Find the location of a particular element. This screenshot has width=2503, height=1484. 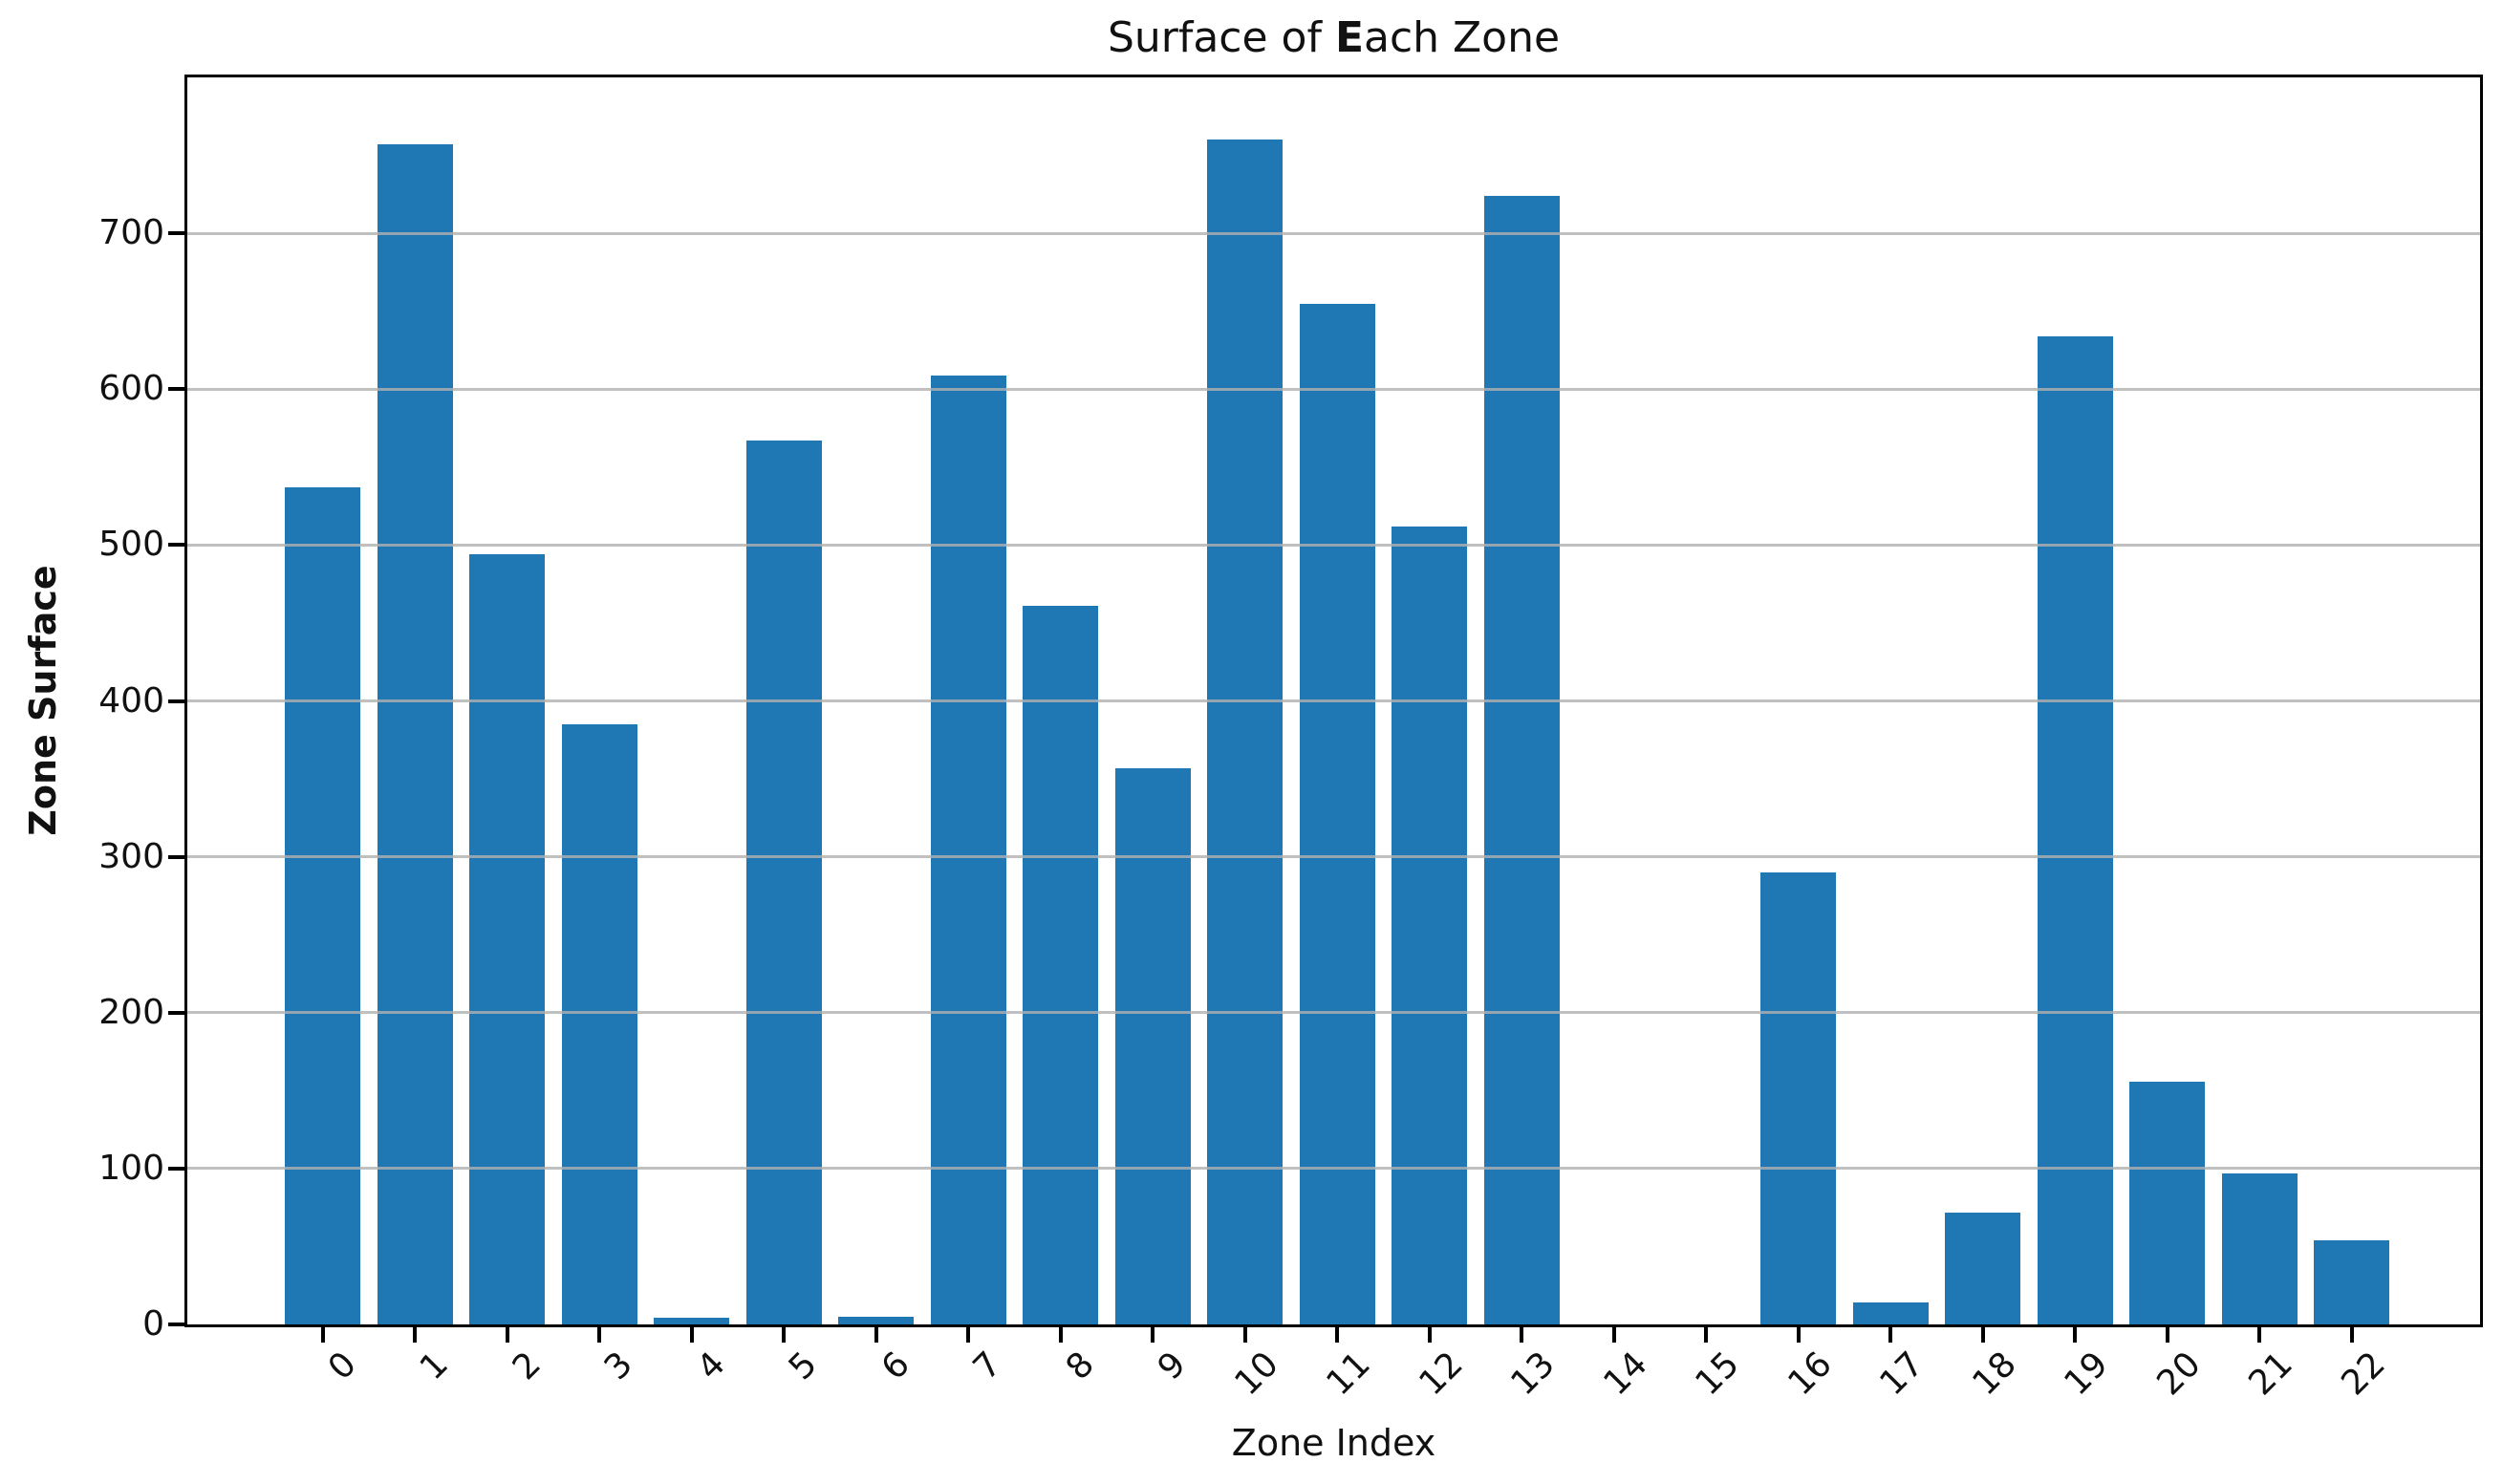

x-tick-label: 20 is located at coordinates (2179, 1374).